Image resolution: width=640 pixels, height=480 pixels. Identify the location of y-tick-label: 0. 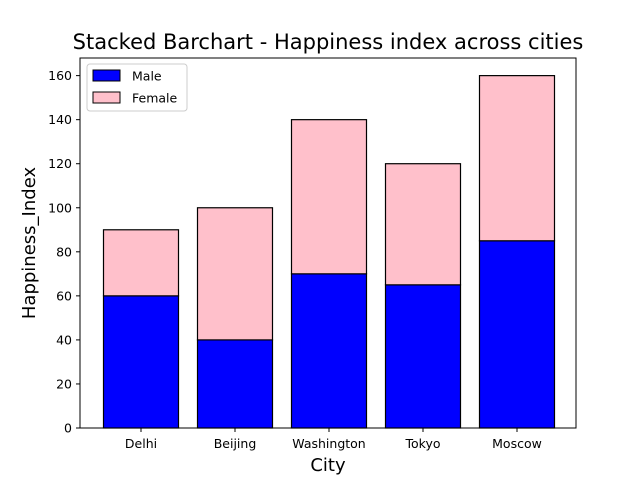
(68, 428).